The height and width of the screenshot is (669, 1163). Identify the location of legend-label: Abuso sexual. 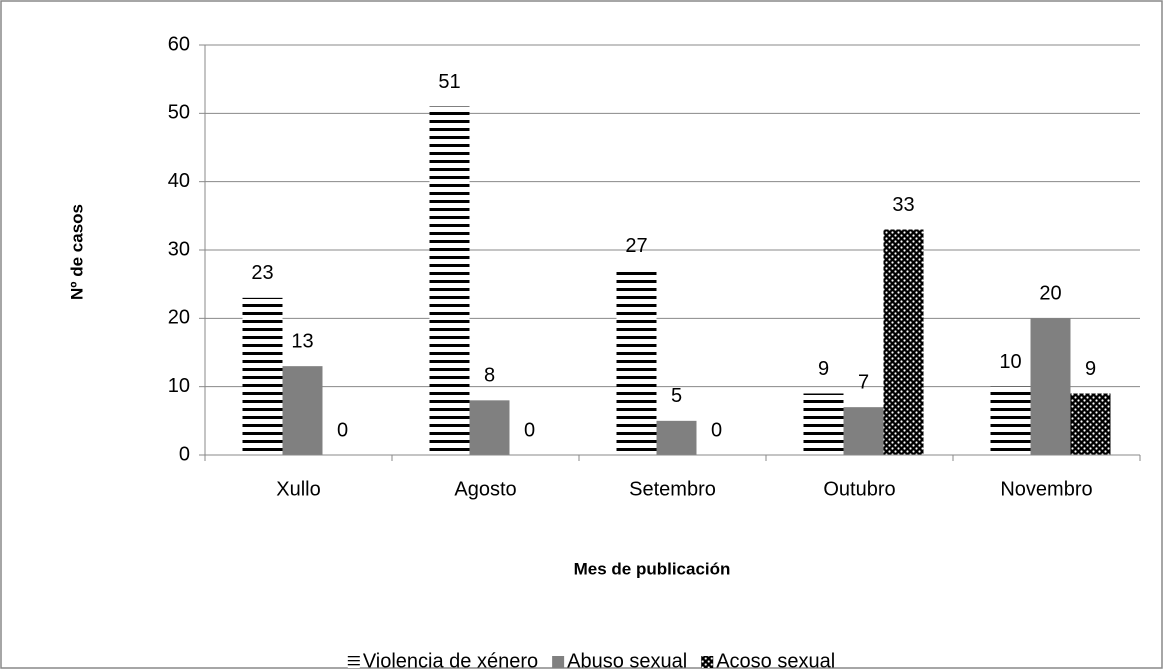
(627, 659).